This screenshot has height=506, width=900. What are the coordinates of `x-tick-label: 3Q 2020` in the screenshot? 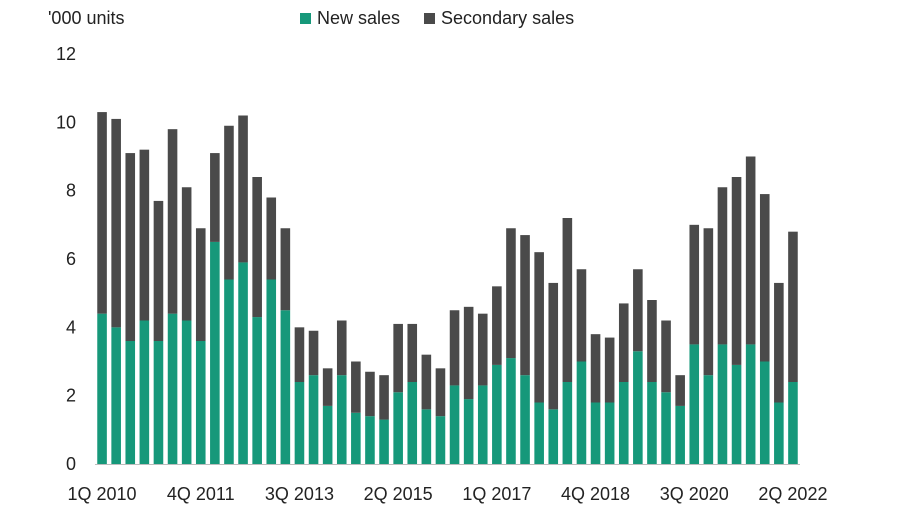 It's located at (694, 494).